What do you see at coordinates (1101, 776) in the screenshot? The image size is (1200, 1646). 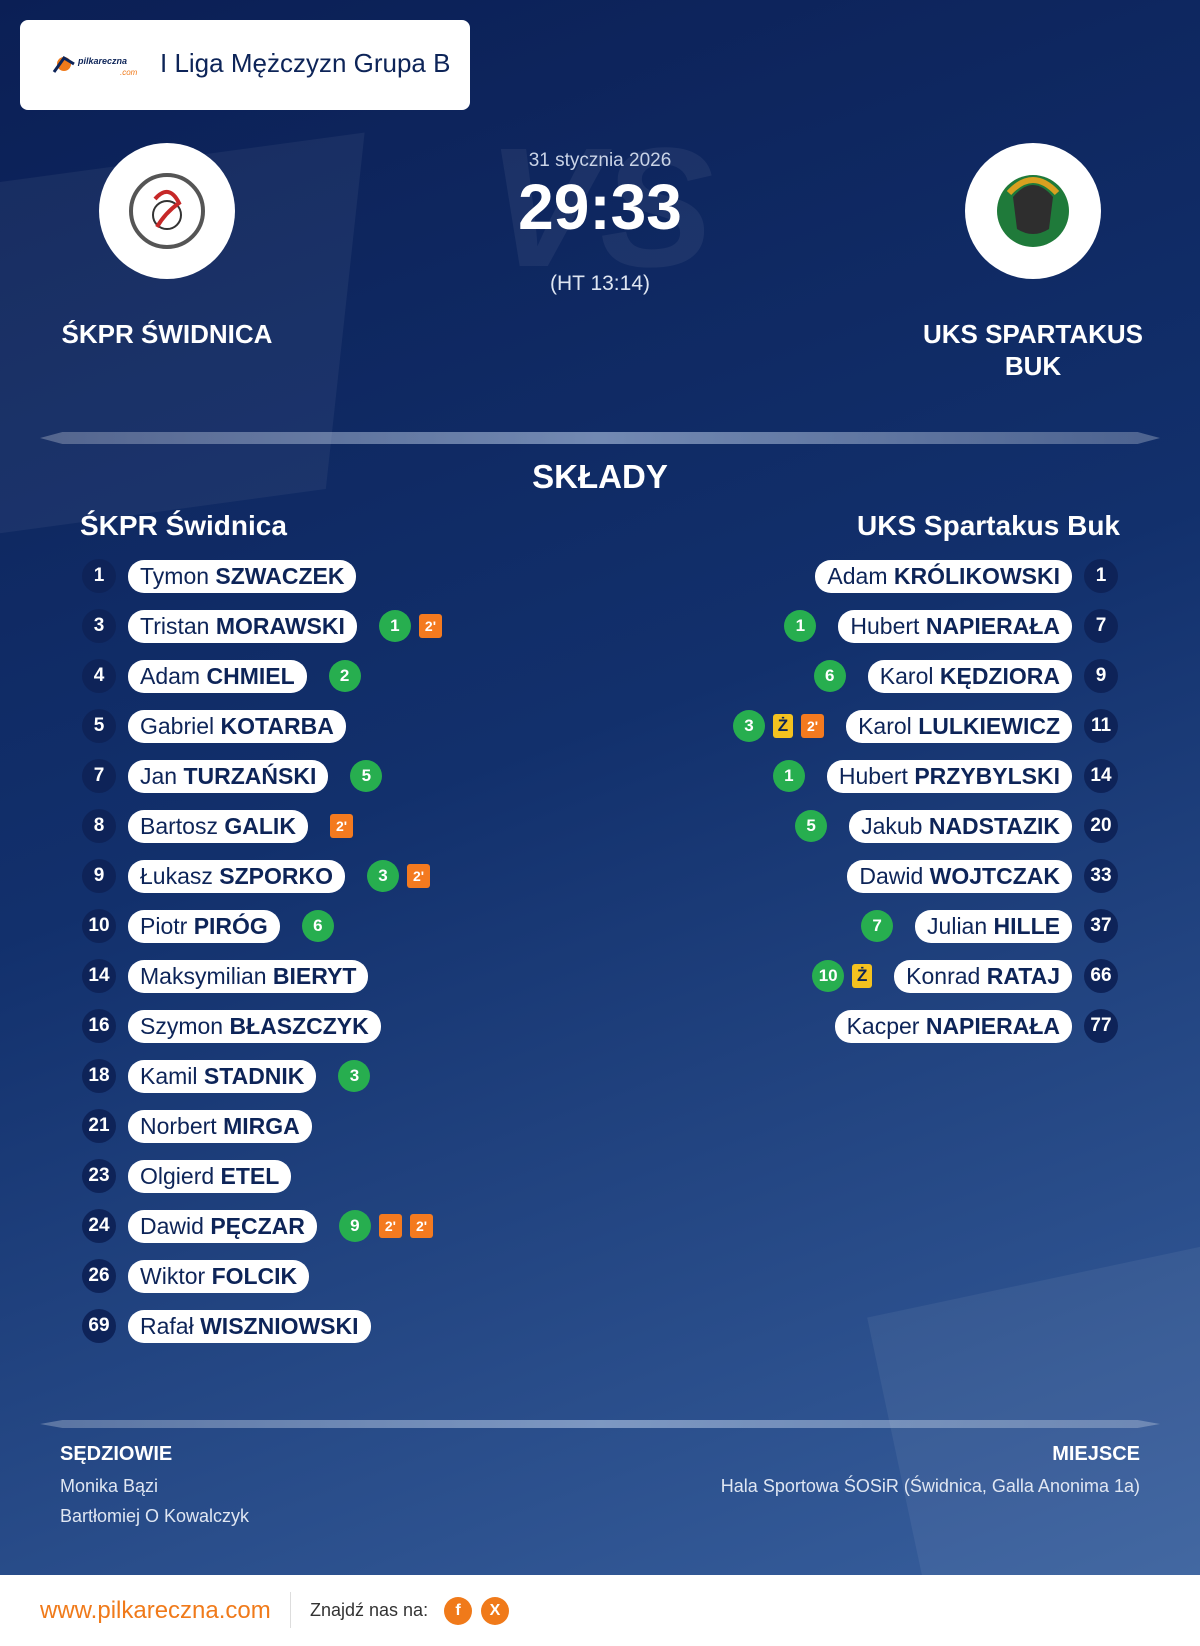 I see `shirt-number: 14` at bounding box center [1101, 776].